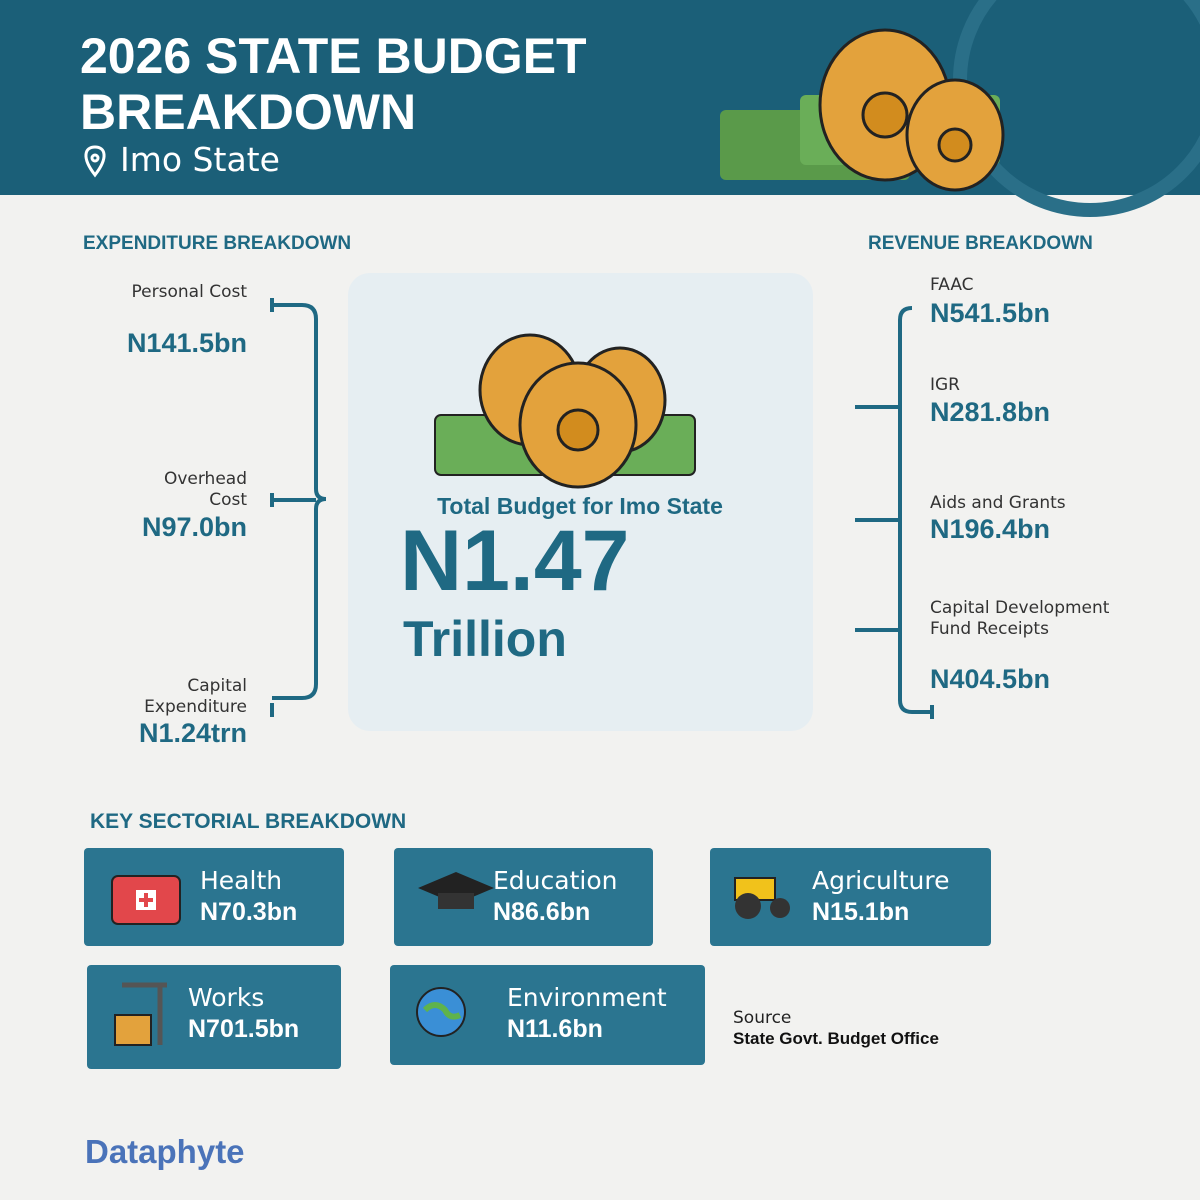 Image resolution: width=1200 pixels, height=1200 pixels. What do you see at coordinates (515, 561) in the screenshot?
I see `total-value: N1.47` at bounding box center [515, 561].